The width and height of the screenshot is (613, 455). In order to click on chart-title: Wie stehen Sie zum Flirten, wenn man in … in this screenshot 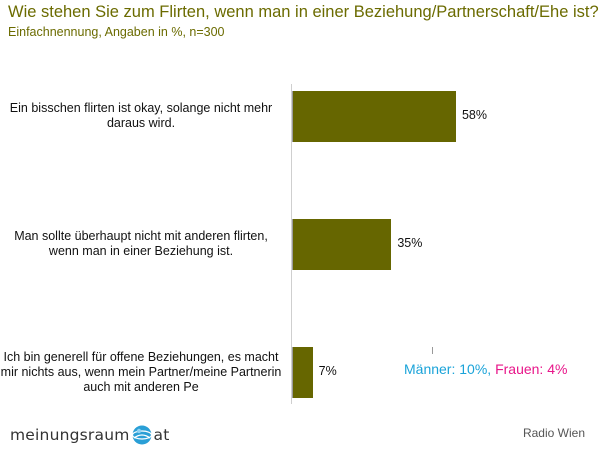, I will do `click(303, 12)`.